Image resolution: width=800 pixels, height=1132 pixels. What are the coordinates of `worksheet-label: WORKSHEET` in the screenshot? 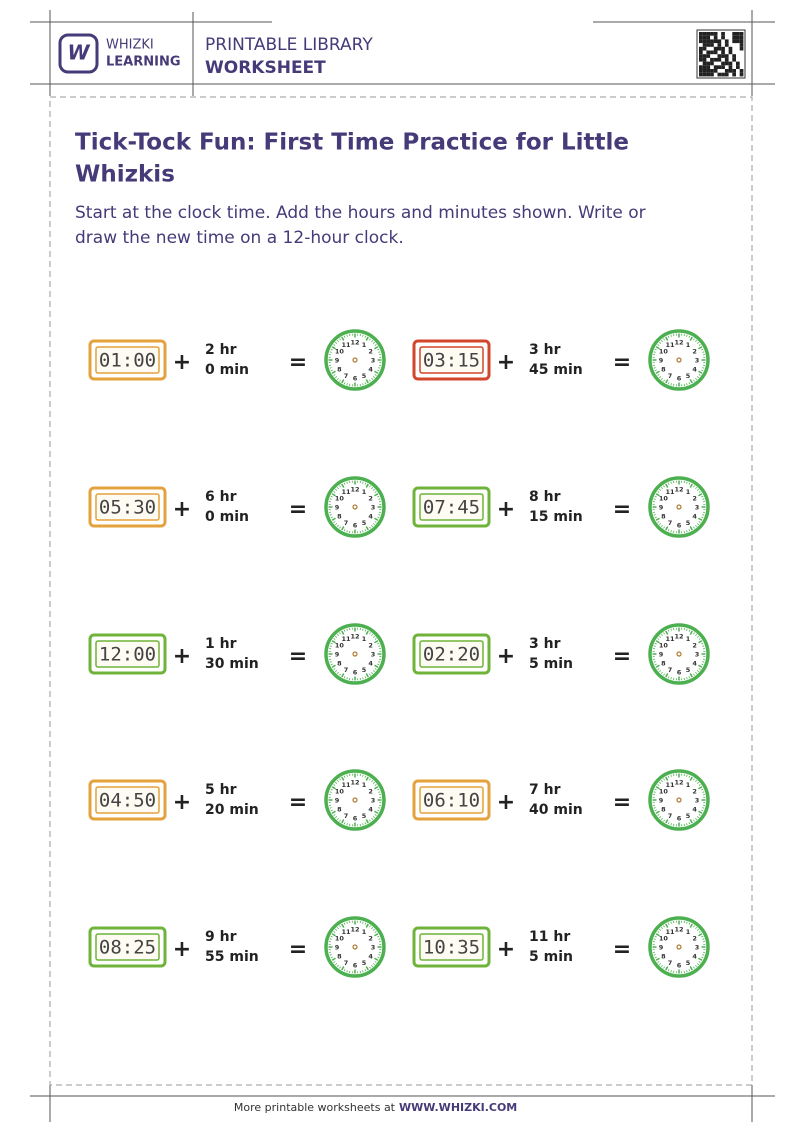 It's located at (265, 68).